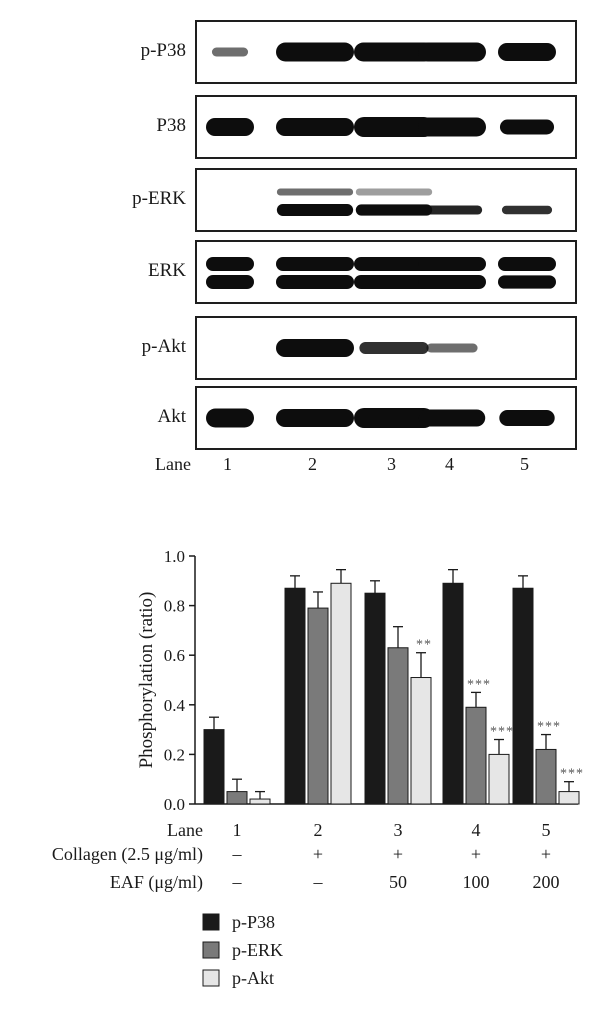  Describe the element at coordinates (167, 270) in the screenshot. I see `blot-row-label: ERK` at that location.